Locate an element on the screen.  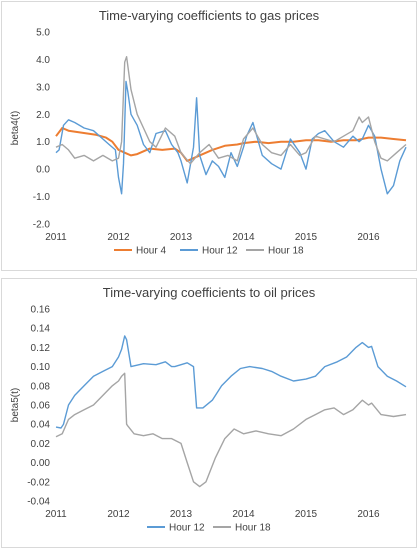
oil-chart-title: Time-varying coefficients to oil prices is located at coordinates (209, 292).